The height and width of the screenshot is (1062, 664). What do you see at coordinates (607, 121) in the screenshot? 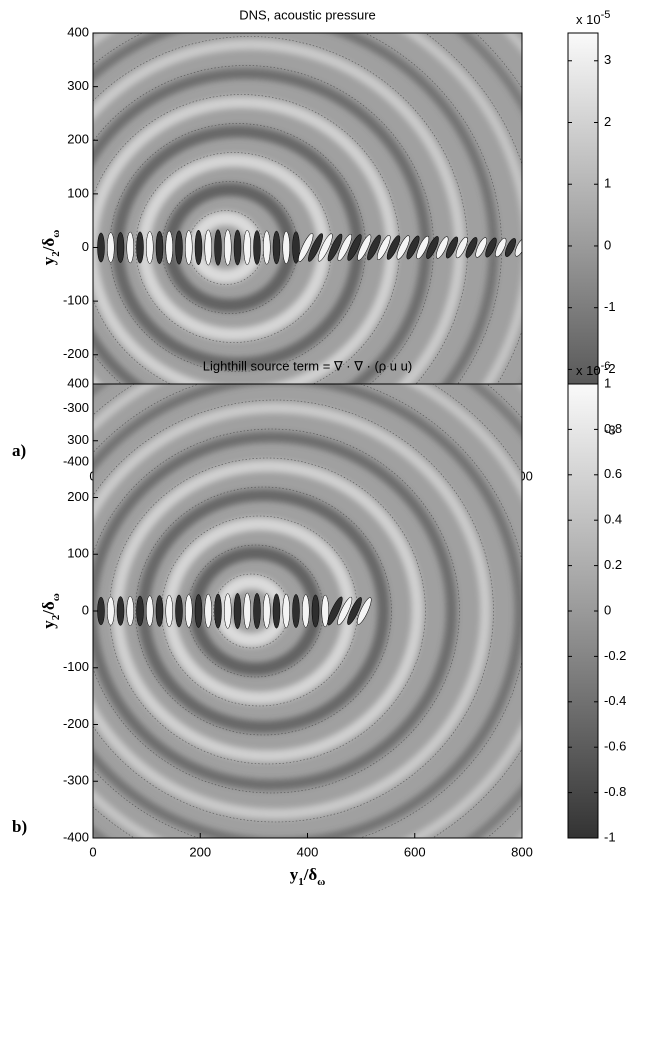
I see `colorbar-tick-label: 2` at bounding box center [607, 121].